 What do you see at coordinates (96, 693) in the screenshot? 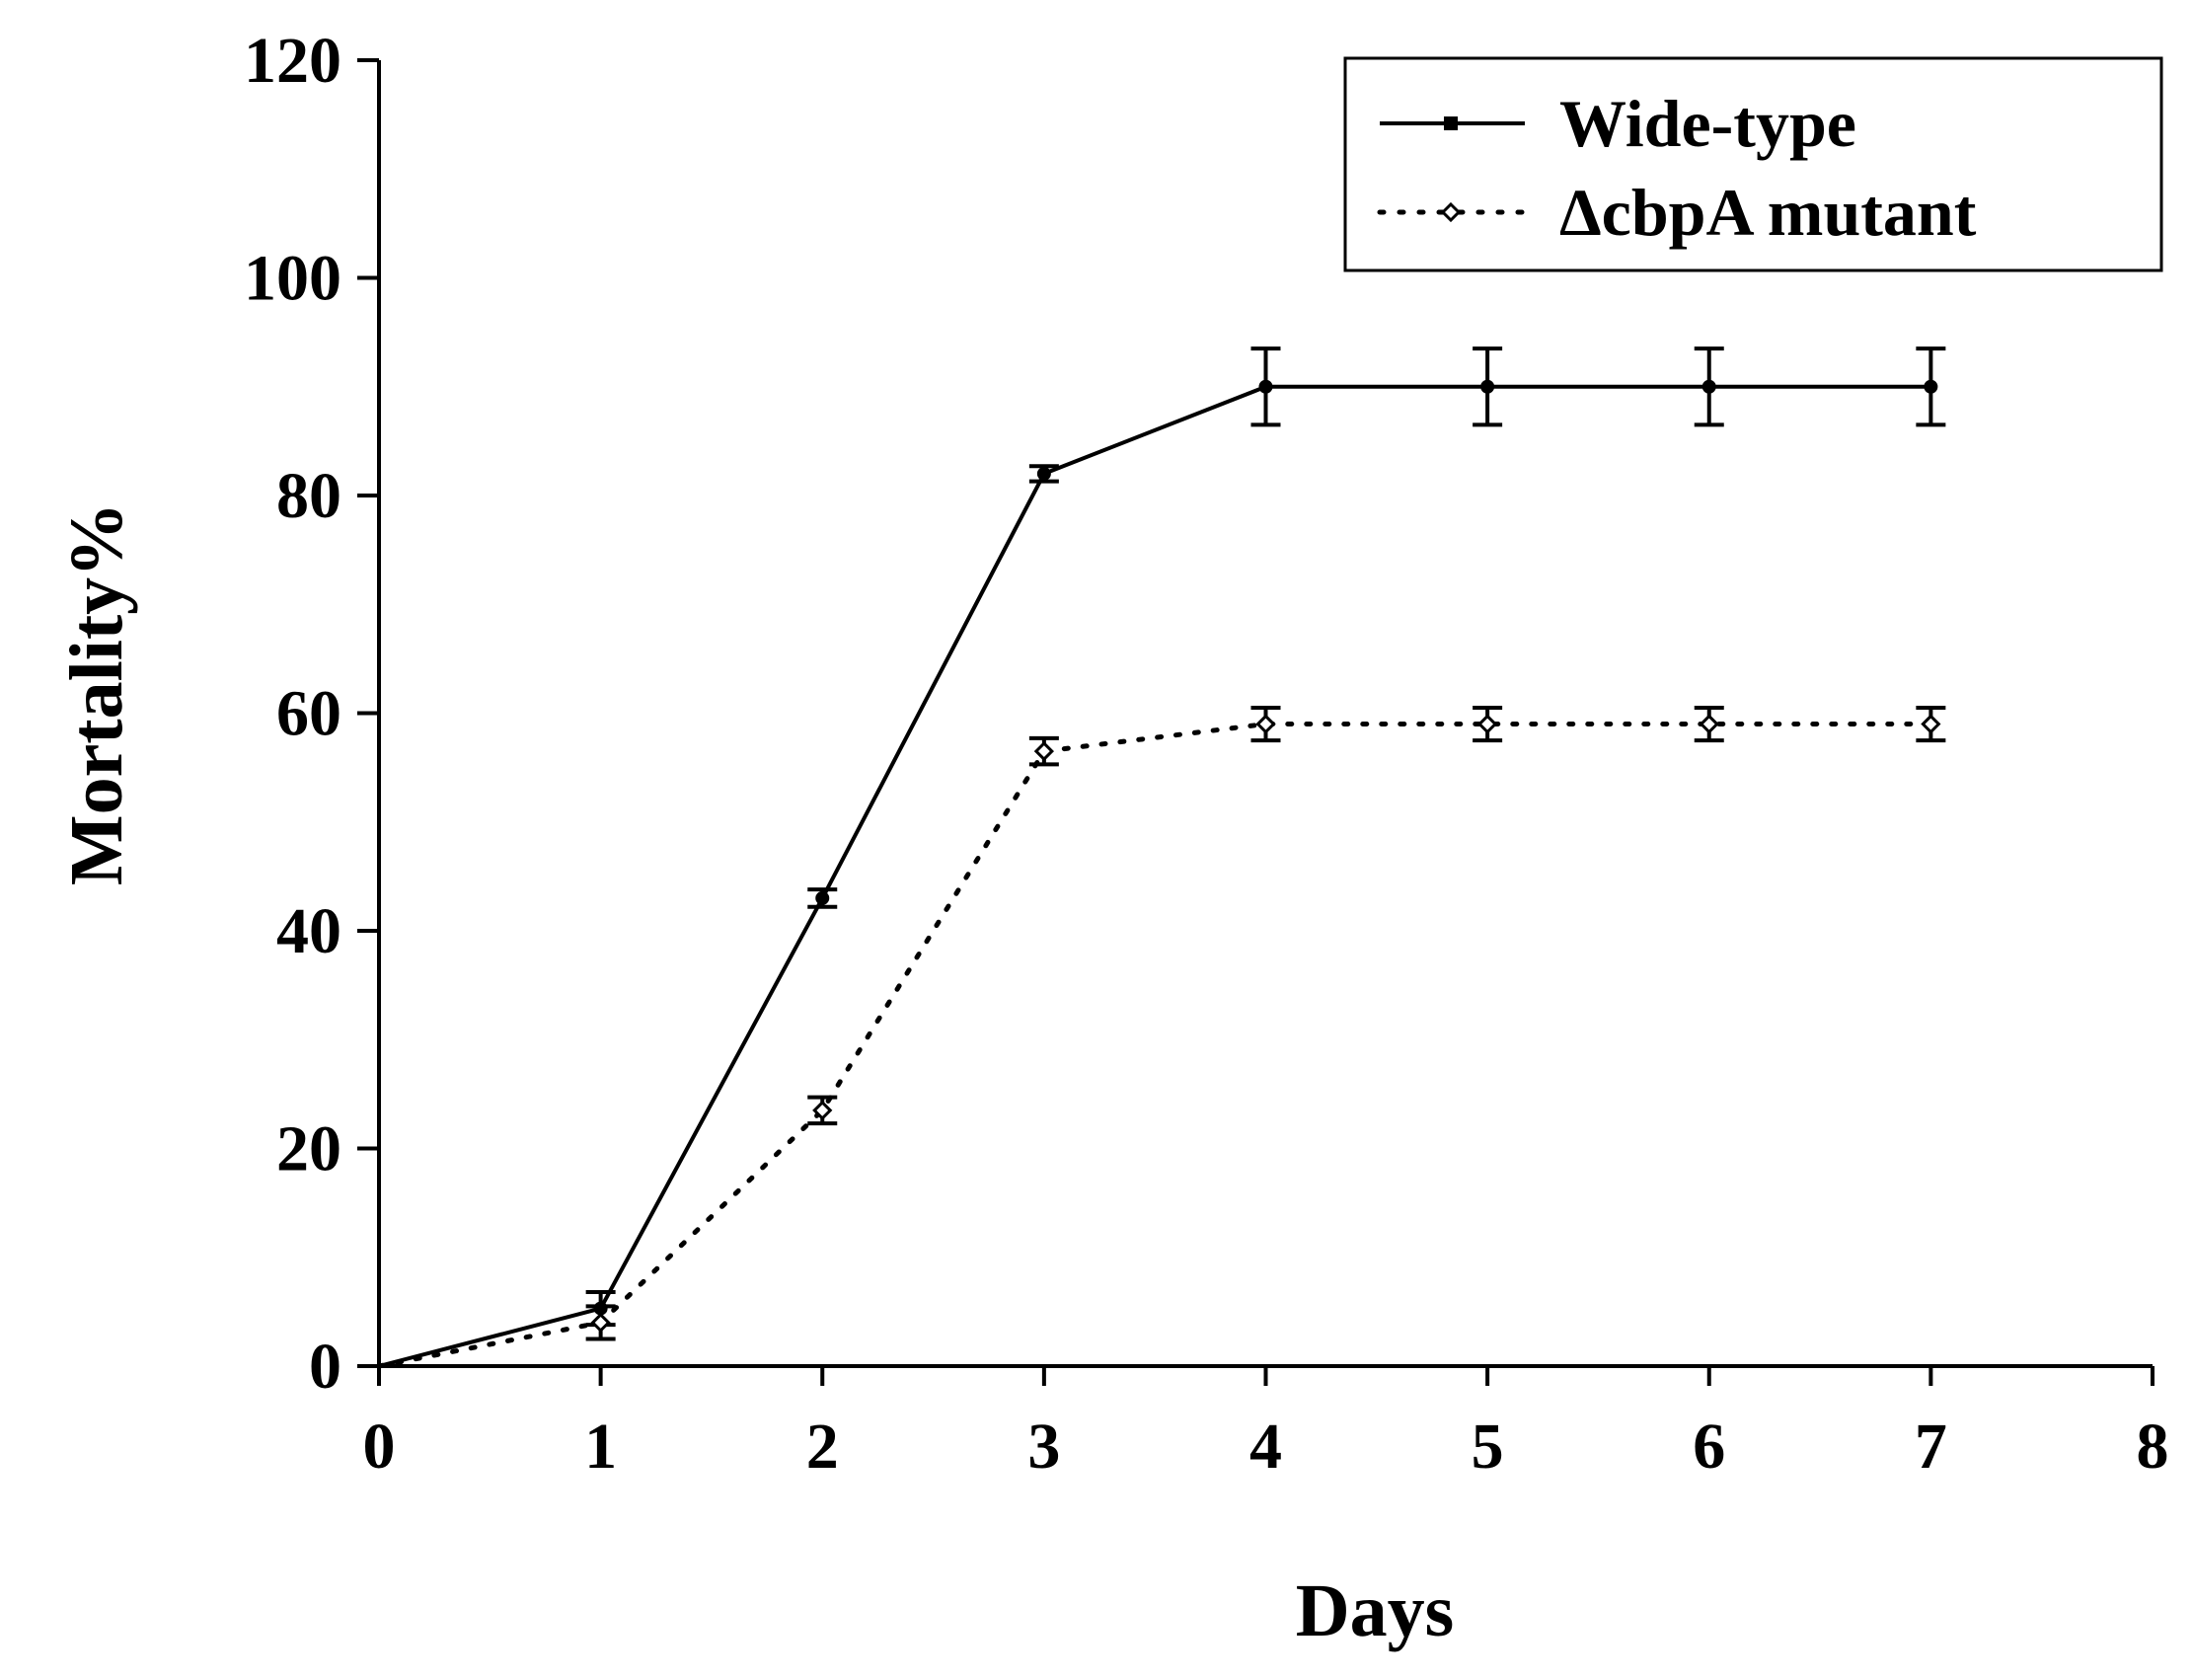
I see `y-axis-title: Mortality%` at bounding box center [96, 693].